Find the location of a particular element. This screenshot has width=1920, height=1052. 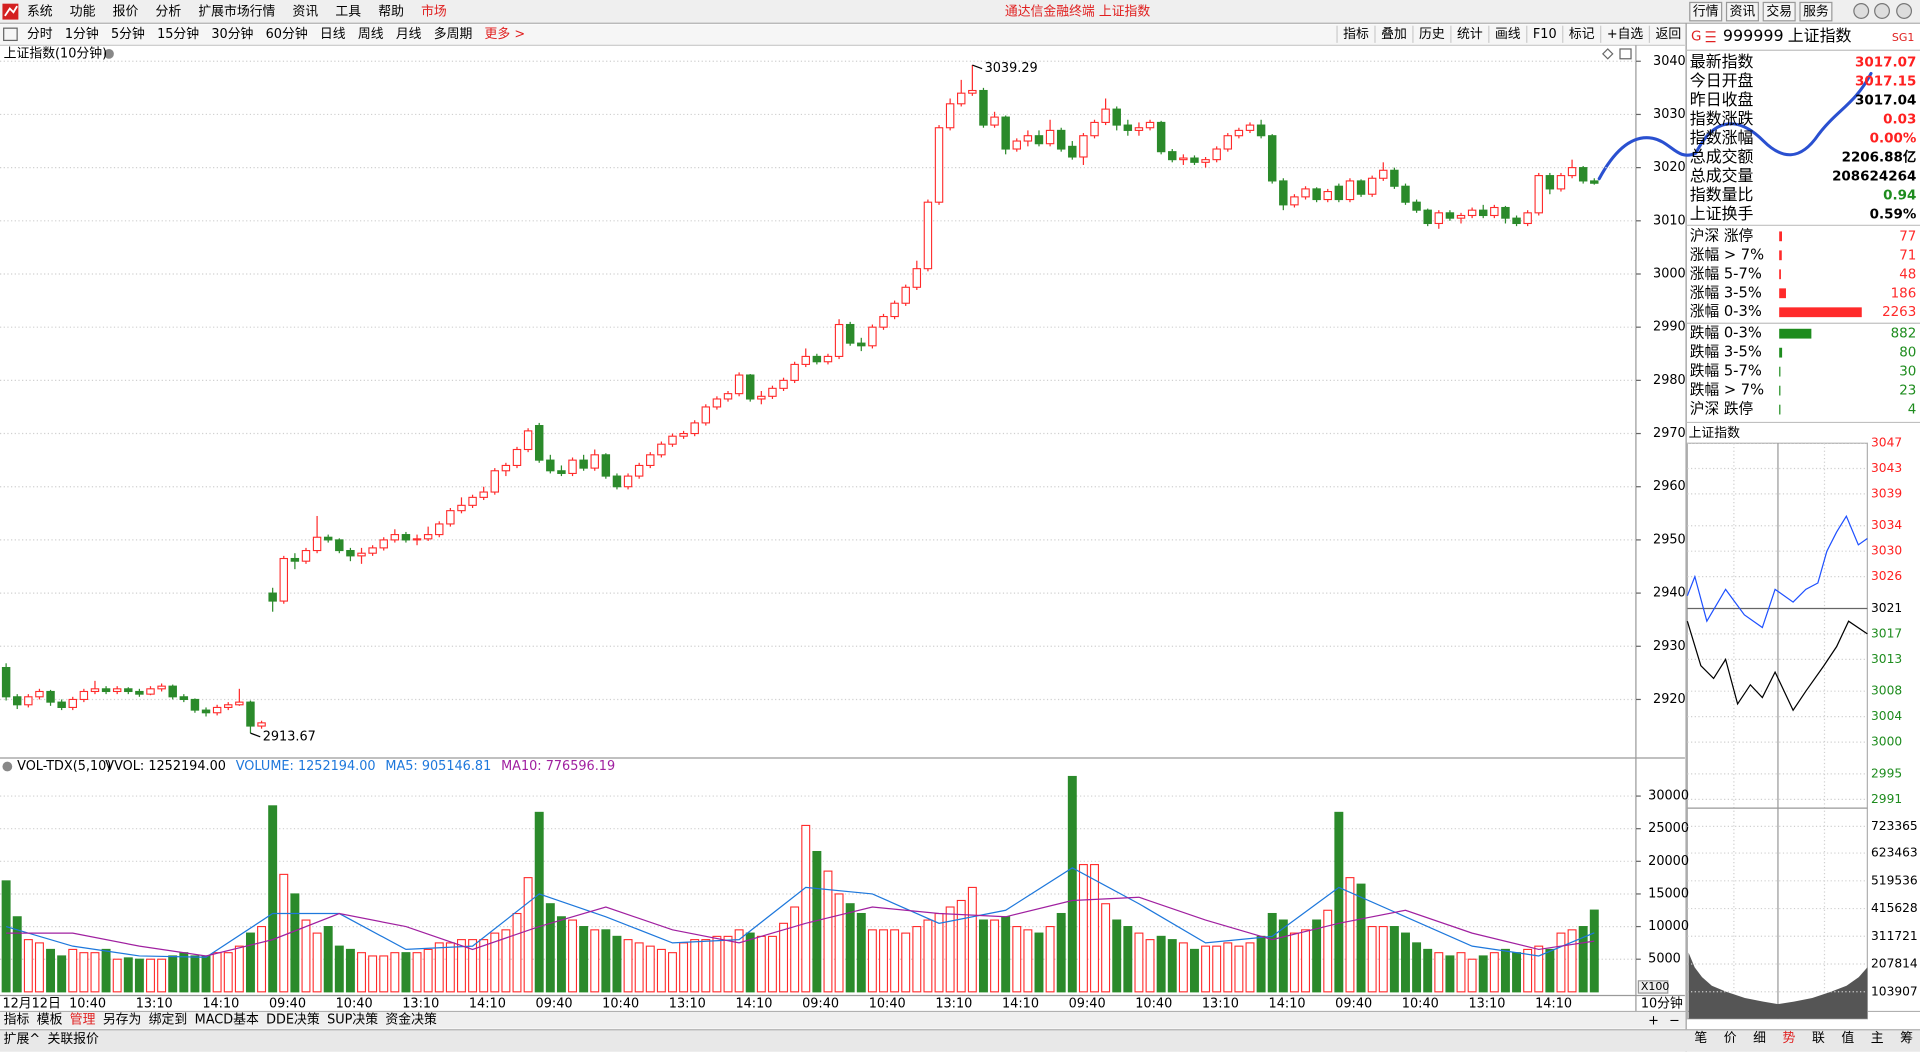

toolbar-button: 行情 is located at coordinates (1706, 12).